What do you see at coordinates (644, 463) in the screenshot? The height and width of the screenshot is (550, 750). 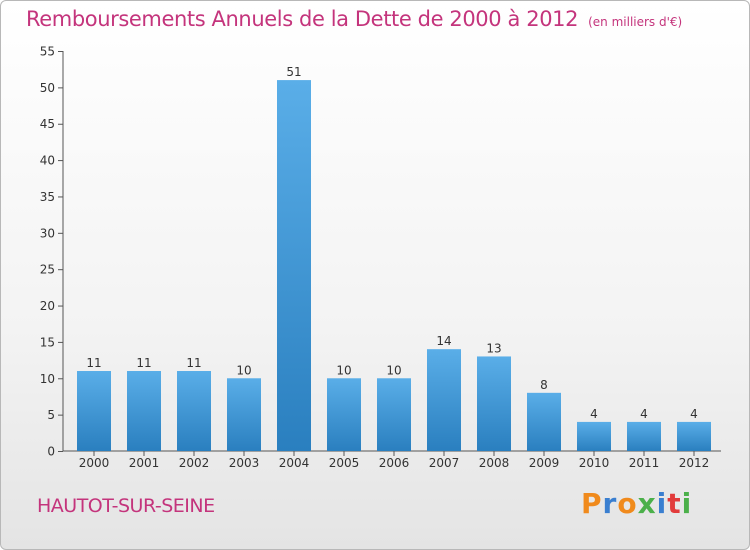 I see `x-tick-label: 2011` at bounding box center [644, 463].